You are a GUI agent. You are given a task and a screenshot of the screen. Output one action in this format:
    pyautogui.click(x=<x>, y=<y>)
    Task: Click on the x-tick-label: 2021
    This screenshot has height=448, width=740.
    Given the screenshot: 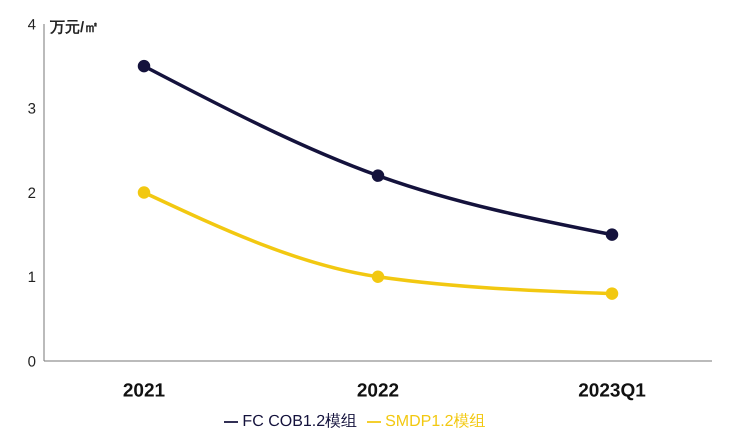 What is the action you would take?
    pyautogui.click(x=144, y=391)
    